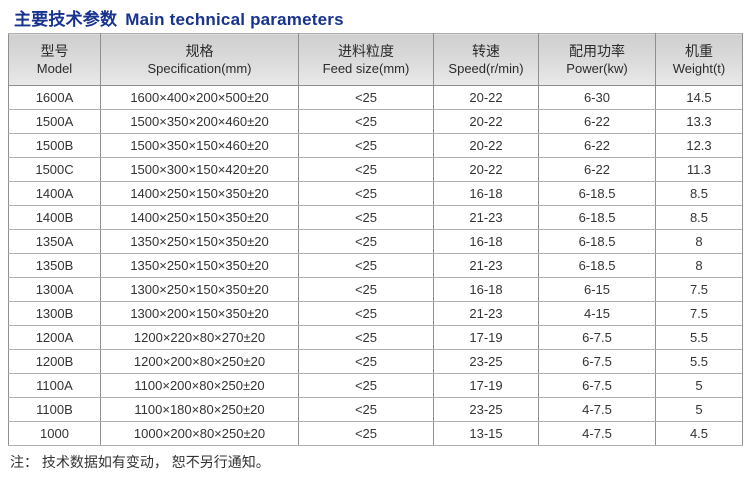 The height and width of the screenshot is (482, 750). What do you see at coordinates (597, 289) in the screenshot?
I see `table-cell: 6-15` at bounding box center [597, 289].